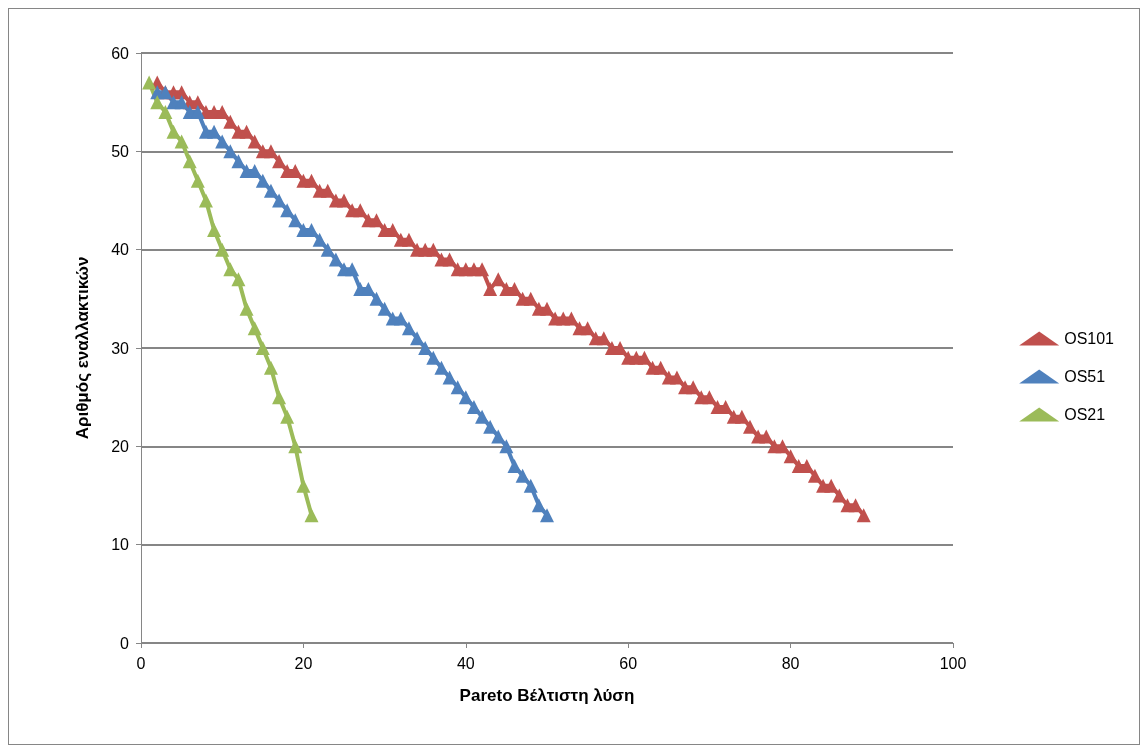  What do you see at coordinates (125, 643) in the screenshot?
I see `y-tick-label: 0` at bounding box center [125, 643].